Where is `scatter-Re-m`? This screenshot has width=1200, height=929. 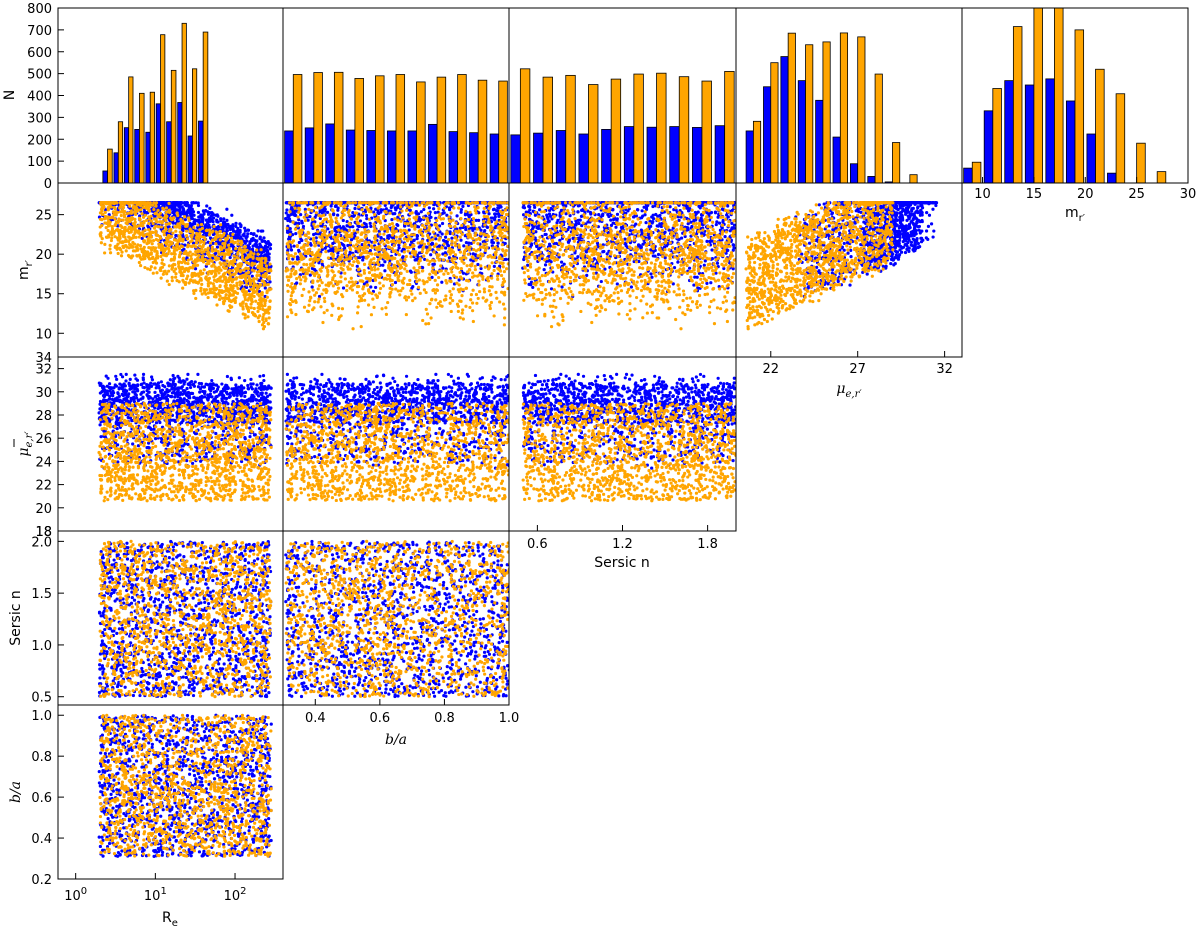 scatter-Re-m is located at coordinates (185, 266).